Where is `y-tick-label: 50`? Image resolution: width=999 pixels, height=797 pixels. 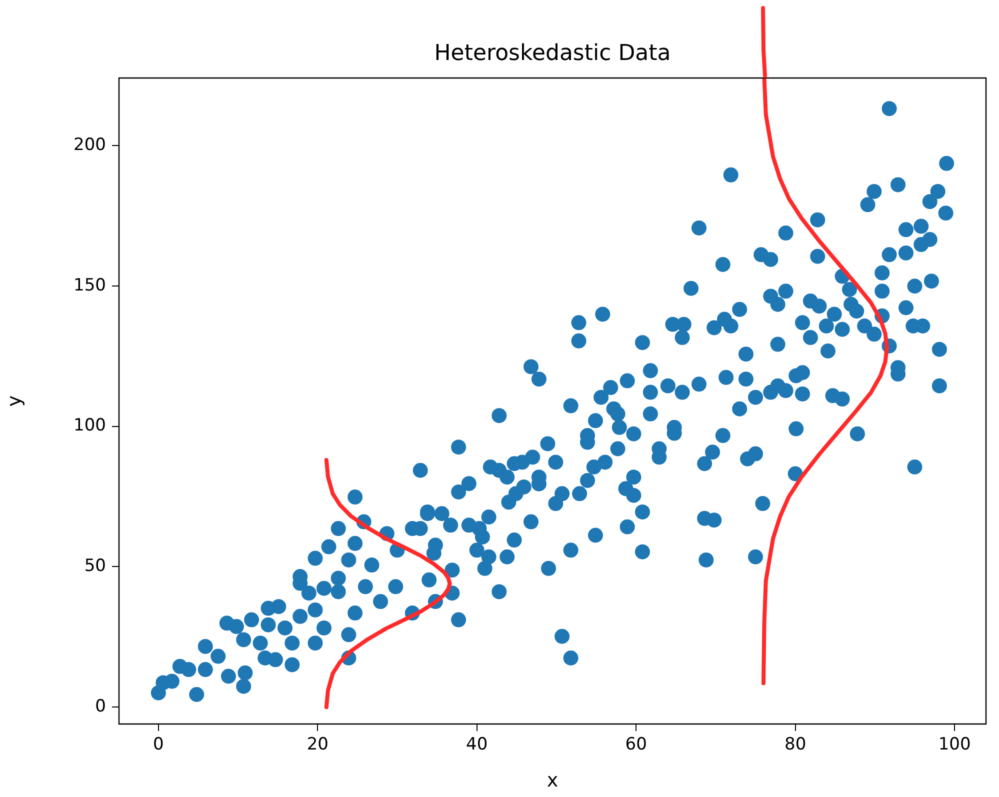 y-tick-label: 50 is located at coordinates (95, 566).